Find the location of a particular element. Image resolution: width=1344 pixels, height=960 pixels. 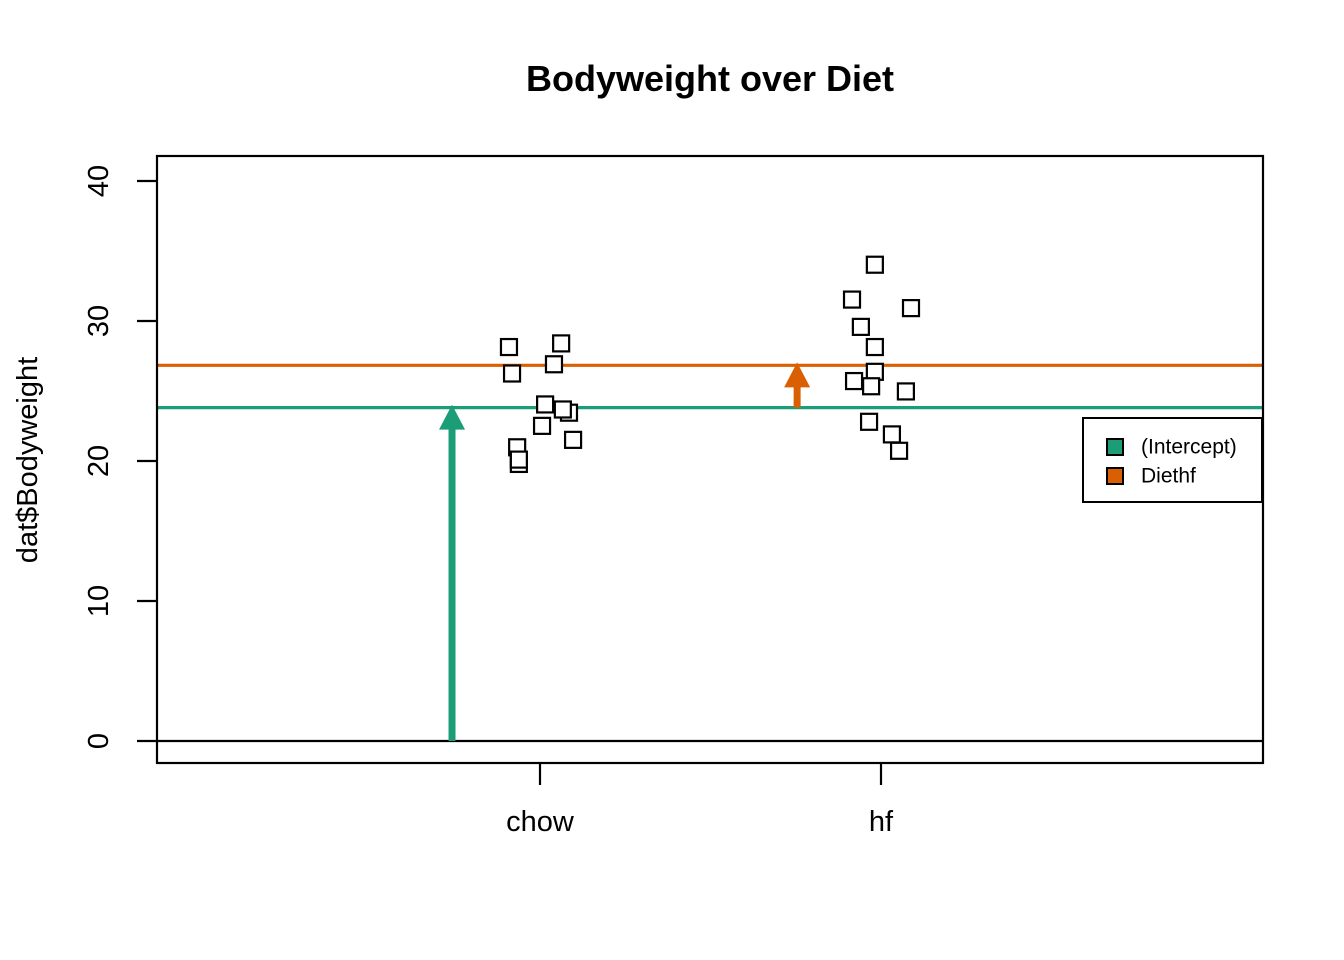

intercept-arrow-head is located at coordinates (452, 417).